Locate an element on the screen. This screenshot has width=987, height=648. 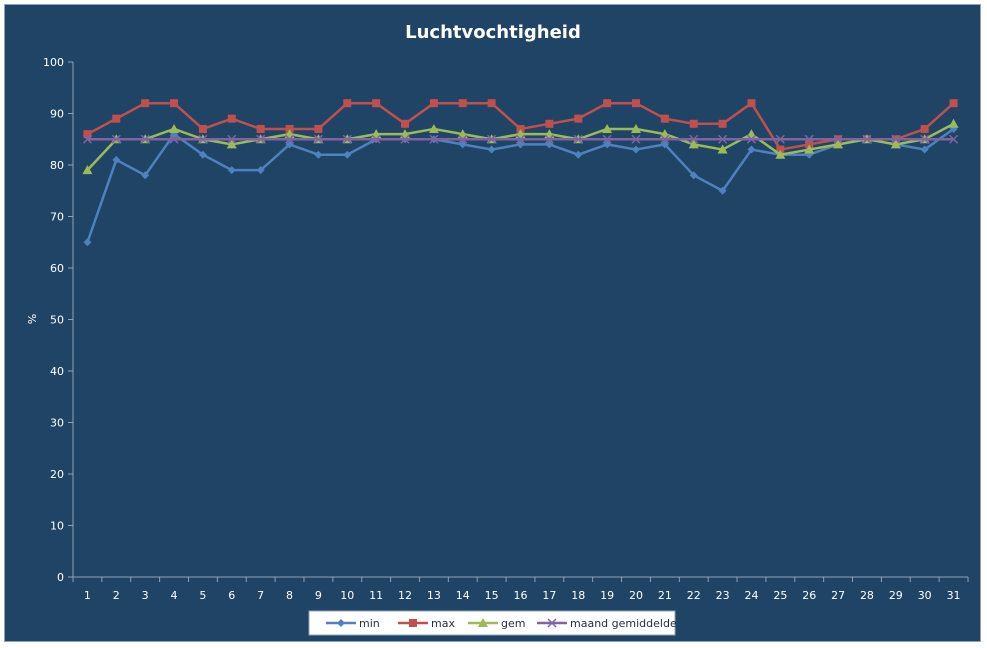
y-tick-label: 30 is located at coordinates (57, 423).